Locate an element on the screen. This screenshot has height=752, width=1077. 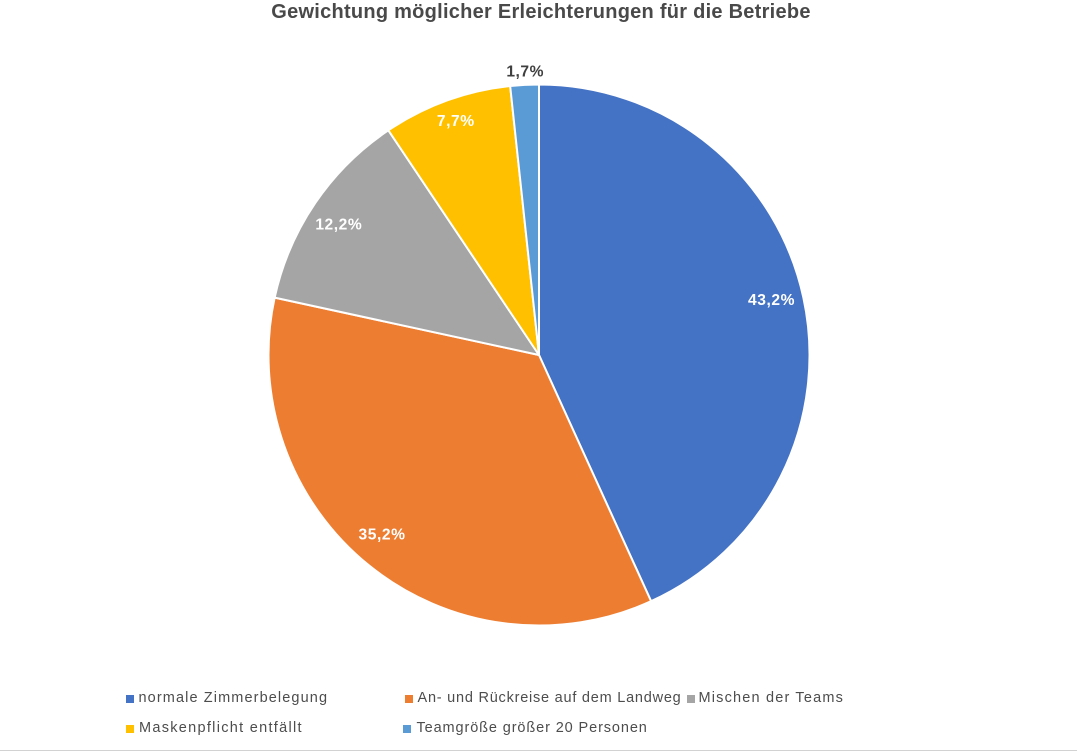
svg-text: 35,2% is located at coordinates (382, 535).